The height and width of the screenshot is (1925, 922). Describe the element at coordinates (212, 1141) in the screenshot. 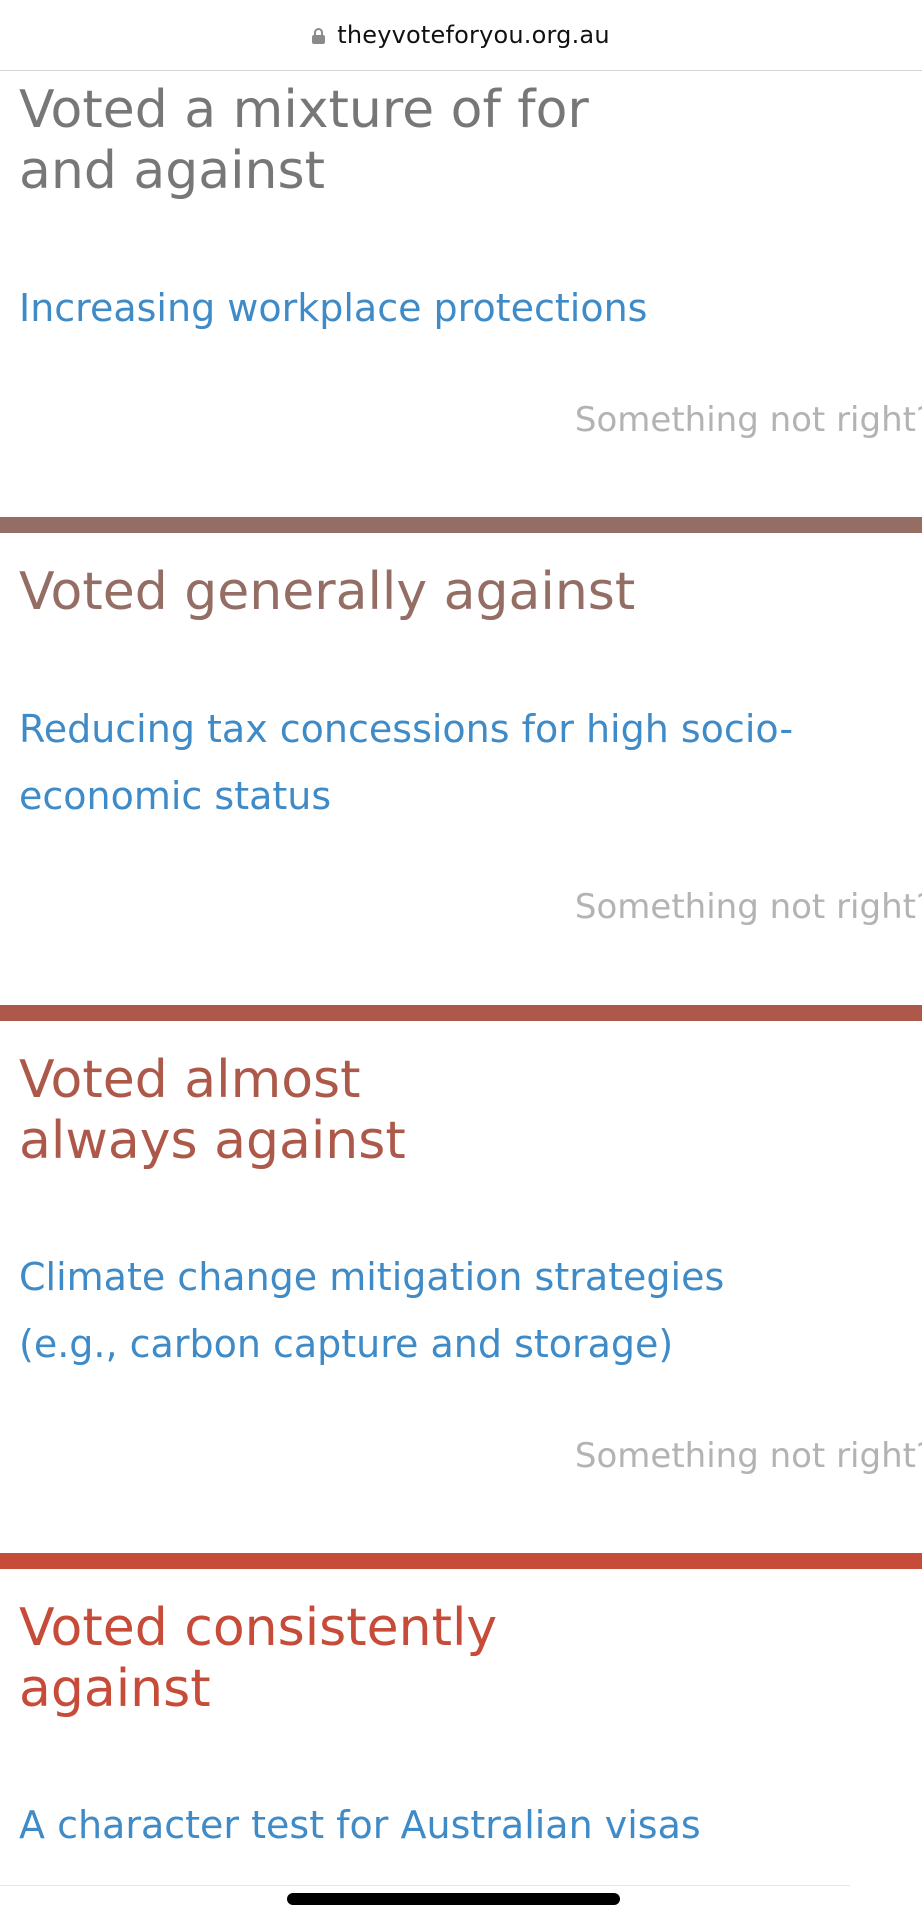

I see `vote-heading-line: always against` at that location.